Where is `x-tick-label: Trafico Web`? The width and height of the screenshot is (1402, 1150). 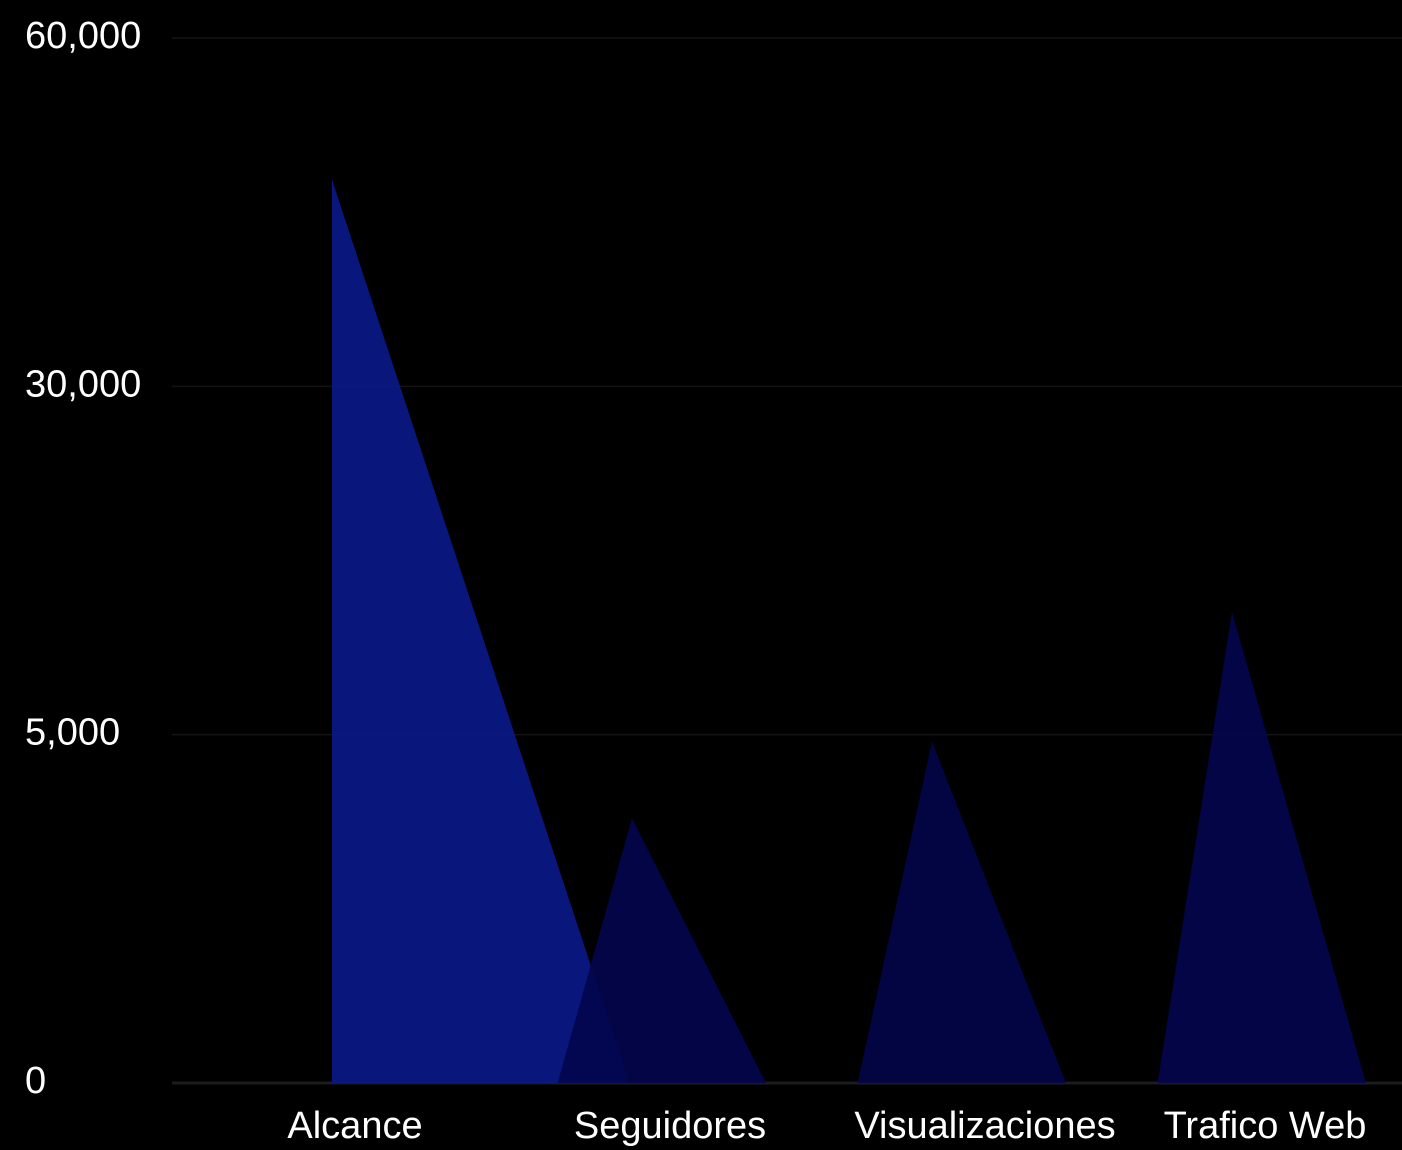 x-tick-label: Trafico Web is located at coordinates (1265, 1126).